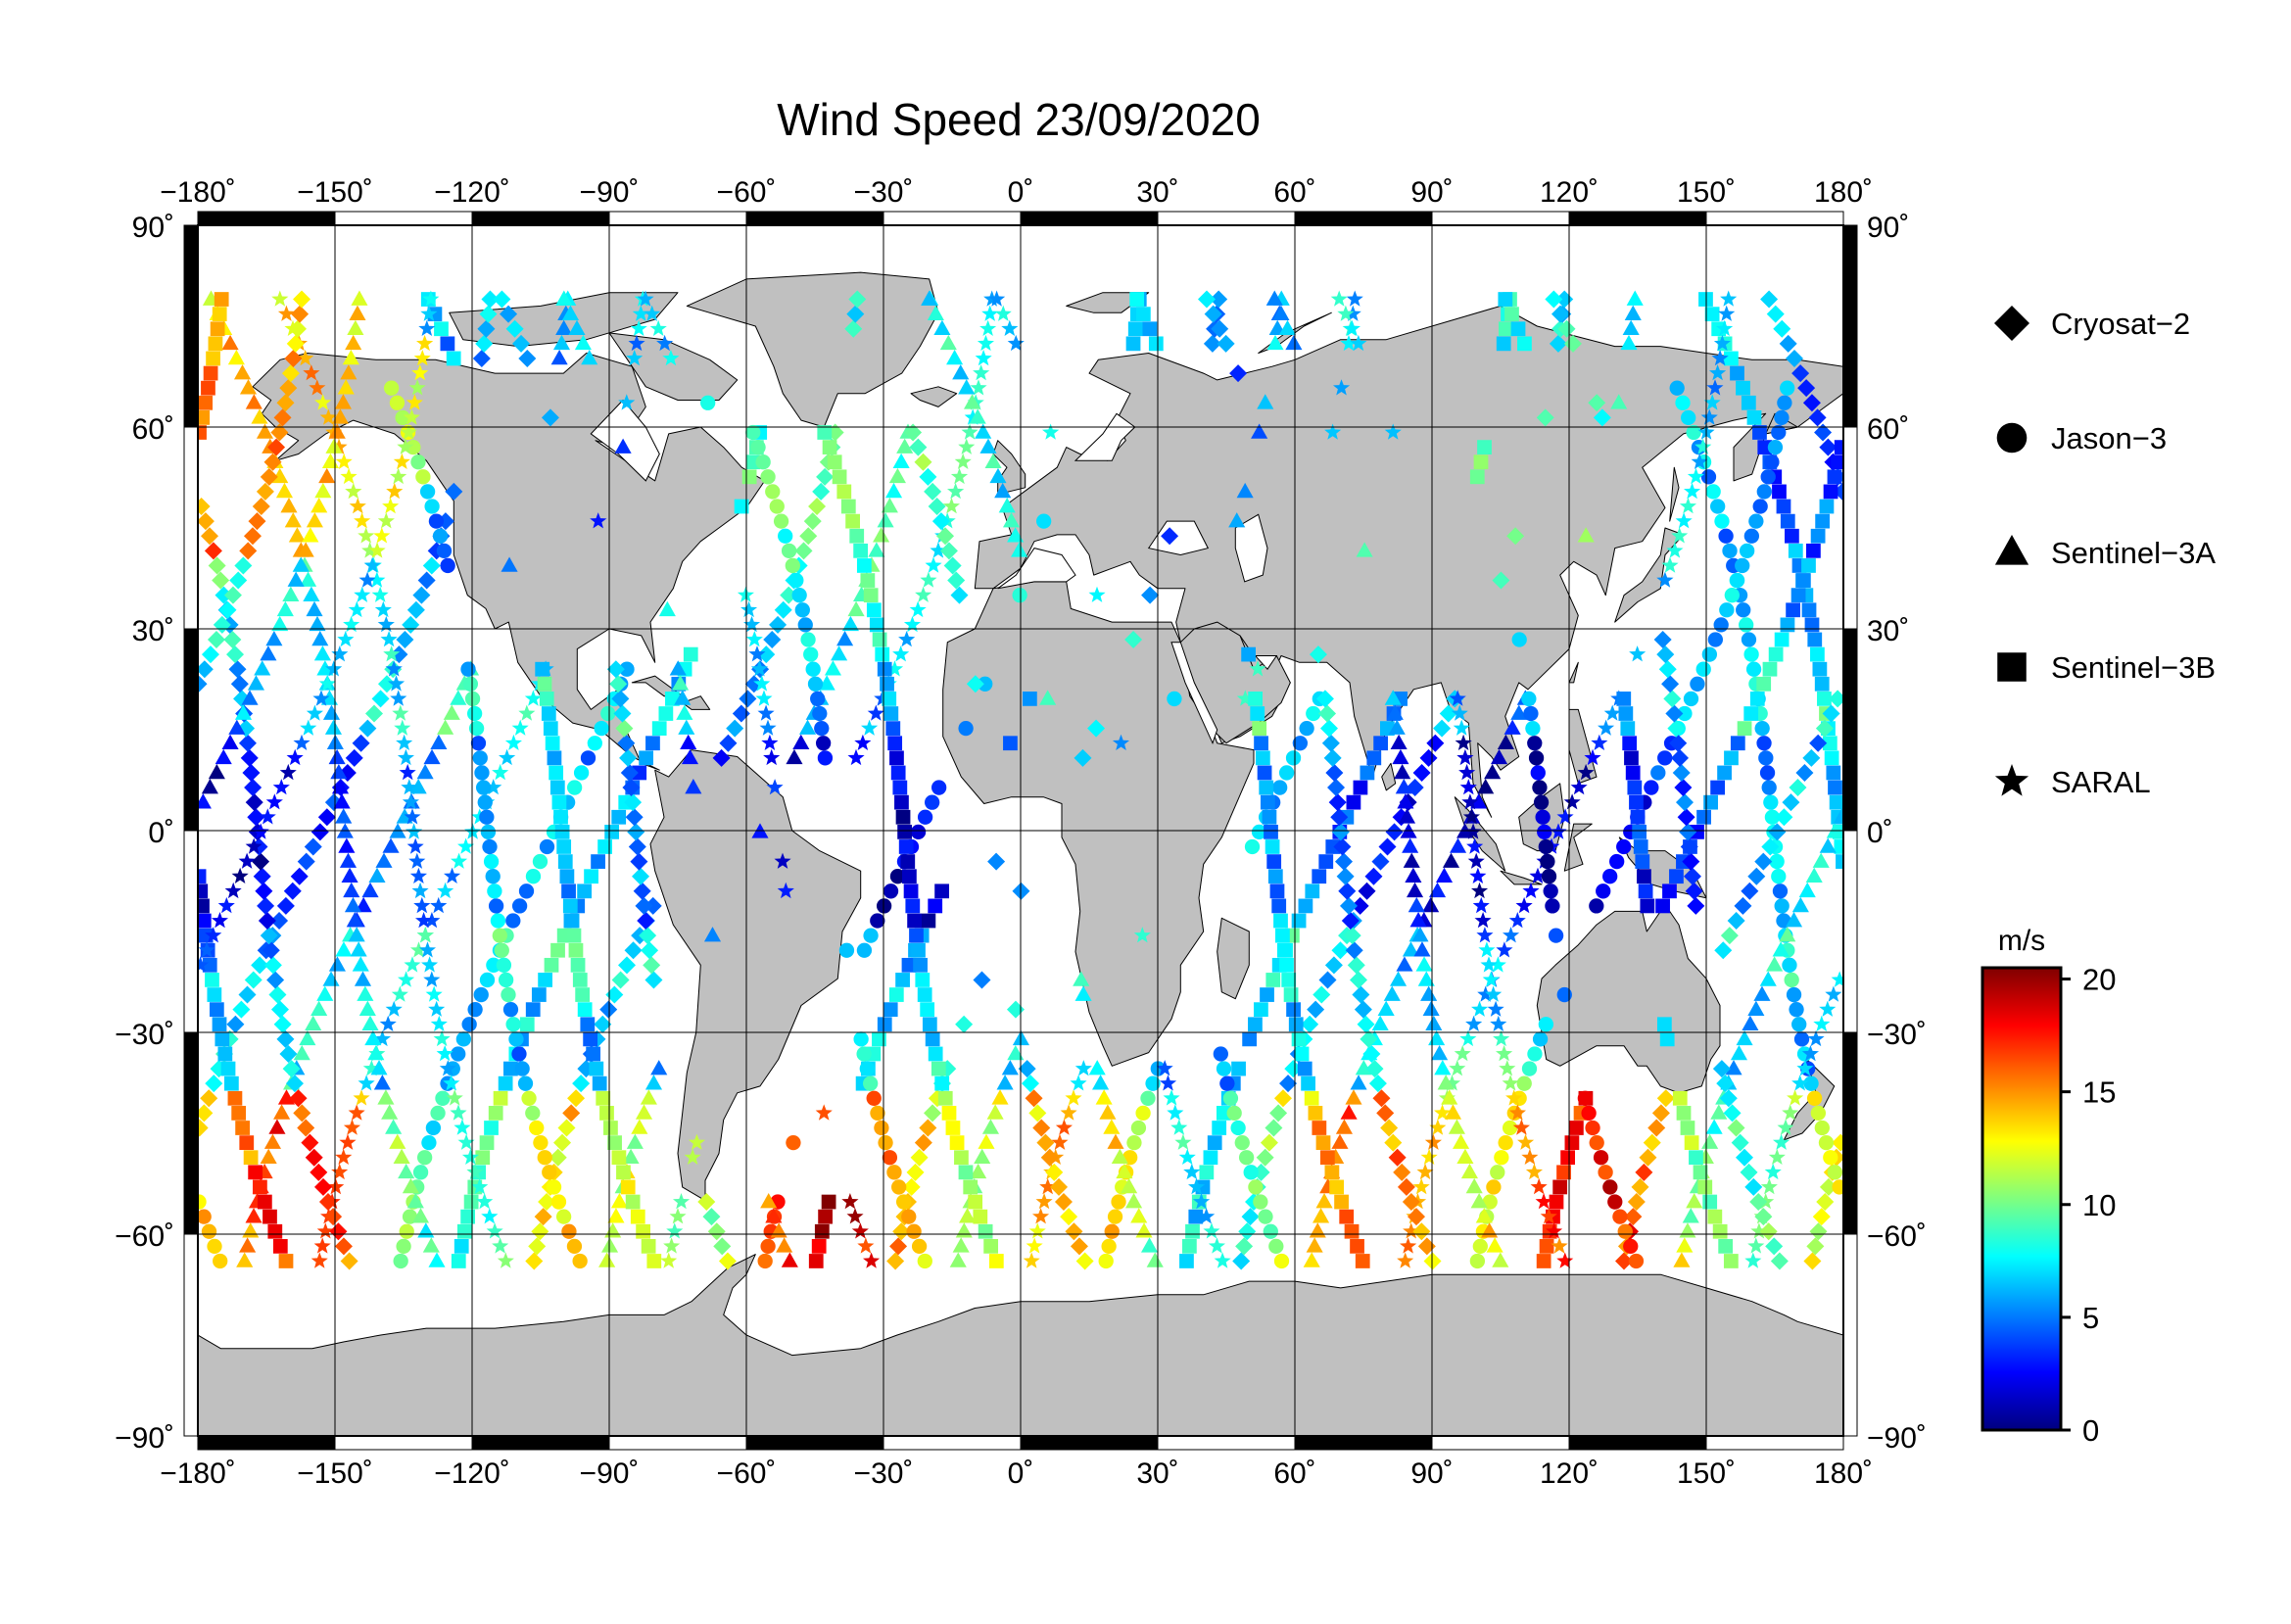 The image size is (2291, 1624). What do you see at coordinates (1389, 777) in the screenshot?
I see `land-sri-lanka` at bounding box center [1389, 777].